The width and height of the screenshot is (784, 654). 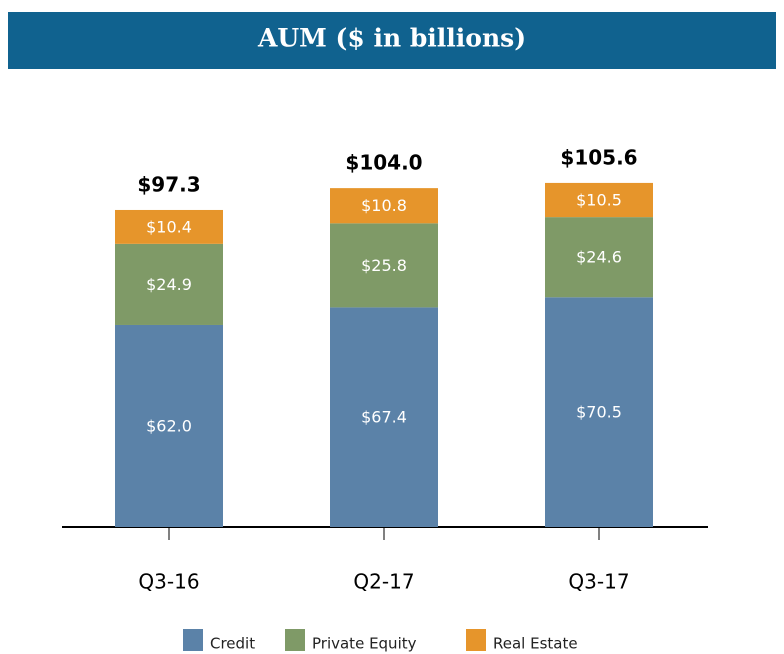 What do you see at coordinates (168, 184) in the screenshot?
I see `total-label: $97.3` at bounding box center [168, 184].